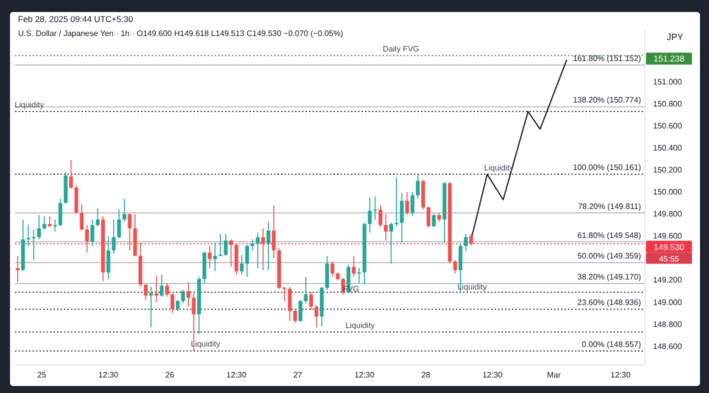 The height and width of the screenshot is (393, 709). What do you see at coordinates (607, 100) in the screenshot?
I see `ref-line-label: 138.20% (150.774)` at bounding box center [607, 100].